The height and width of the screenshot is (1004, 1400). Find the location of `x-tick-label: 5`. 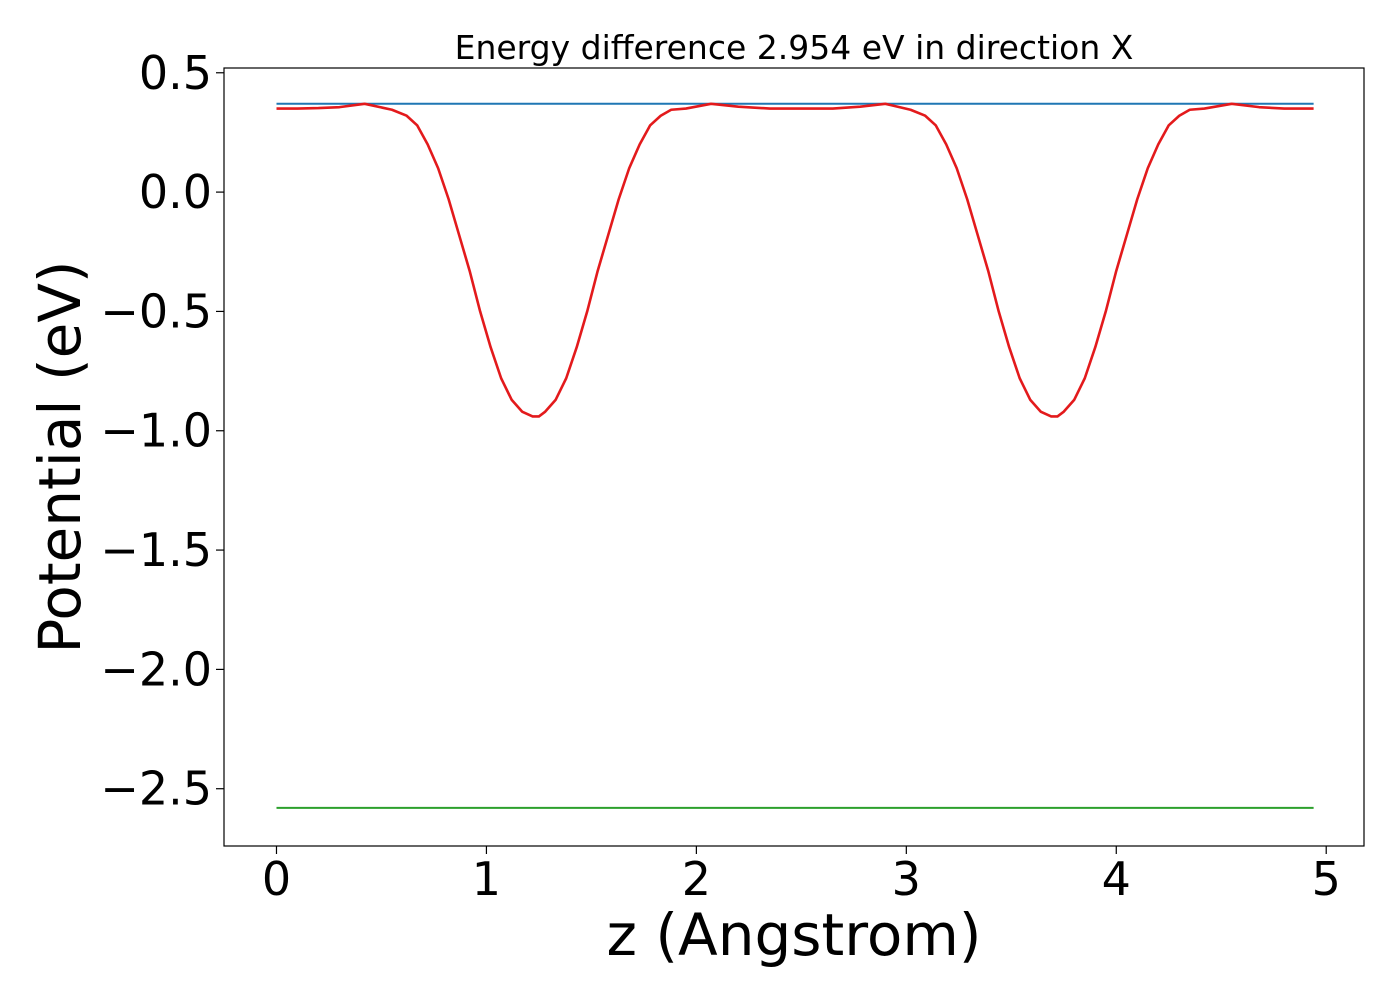

x-tick-label: 5 is located at coordinates (1326, 879).